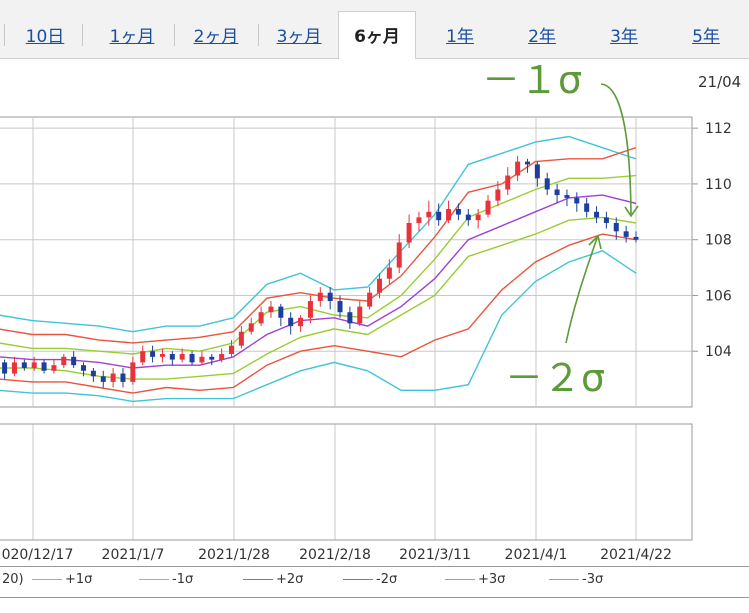 Image resolution: width=749 pixels, height=613 pixels. What do you see at coordinates (706, 37) in the screenshot?
I see `tab-9: 5年` at bounding box center [706, 37].